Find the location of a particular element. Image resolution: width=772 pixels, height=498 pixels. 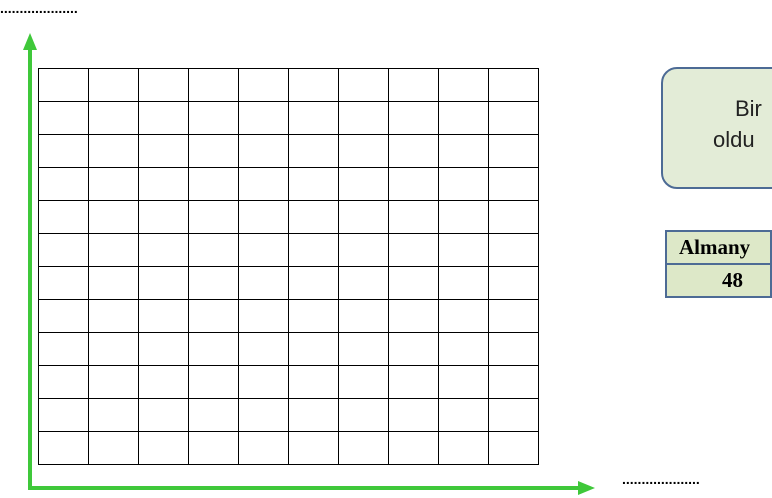

y-axis-arrow-icon is located at coordinates (30, 41).